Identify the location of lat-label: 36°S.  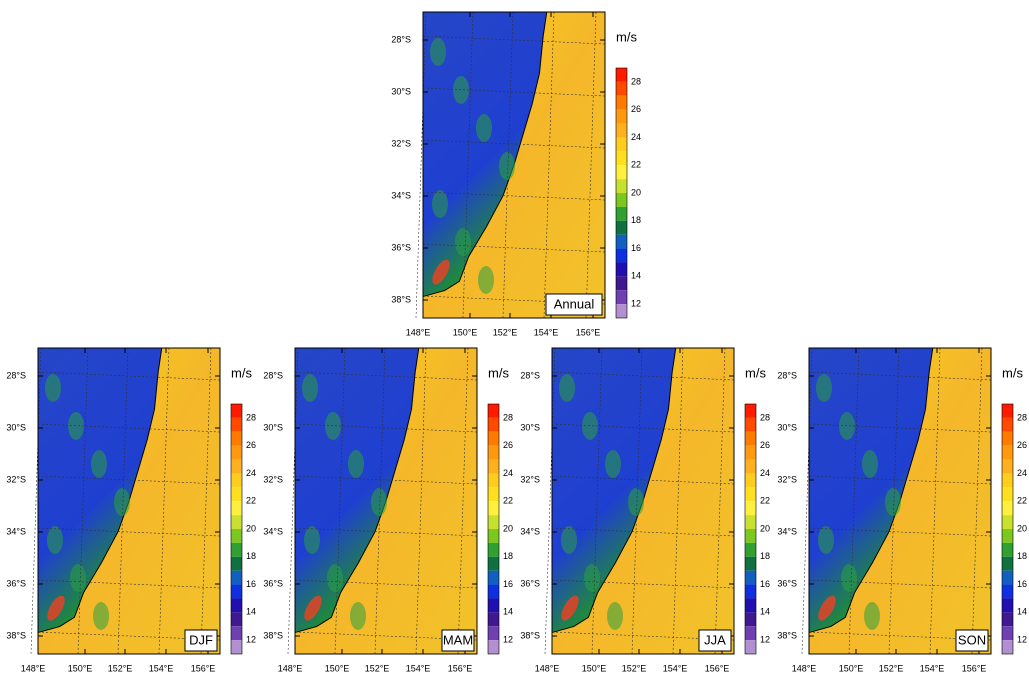
(273, 583).